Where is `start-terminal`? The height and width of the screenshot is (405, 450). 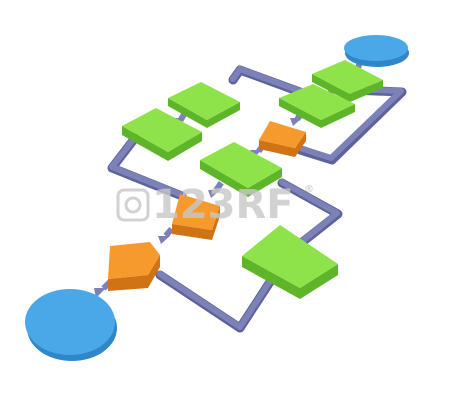 start-terminal is located at coordinates (376, 51).